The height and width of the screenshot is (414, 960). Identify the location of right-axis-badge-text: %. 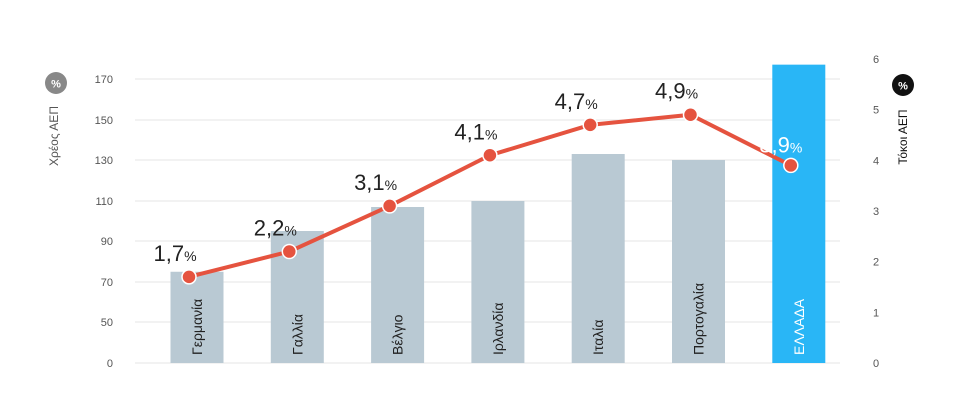
(903, 87).